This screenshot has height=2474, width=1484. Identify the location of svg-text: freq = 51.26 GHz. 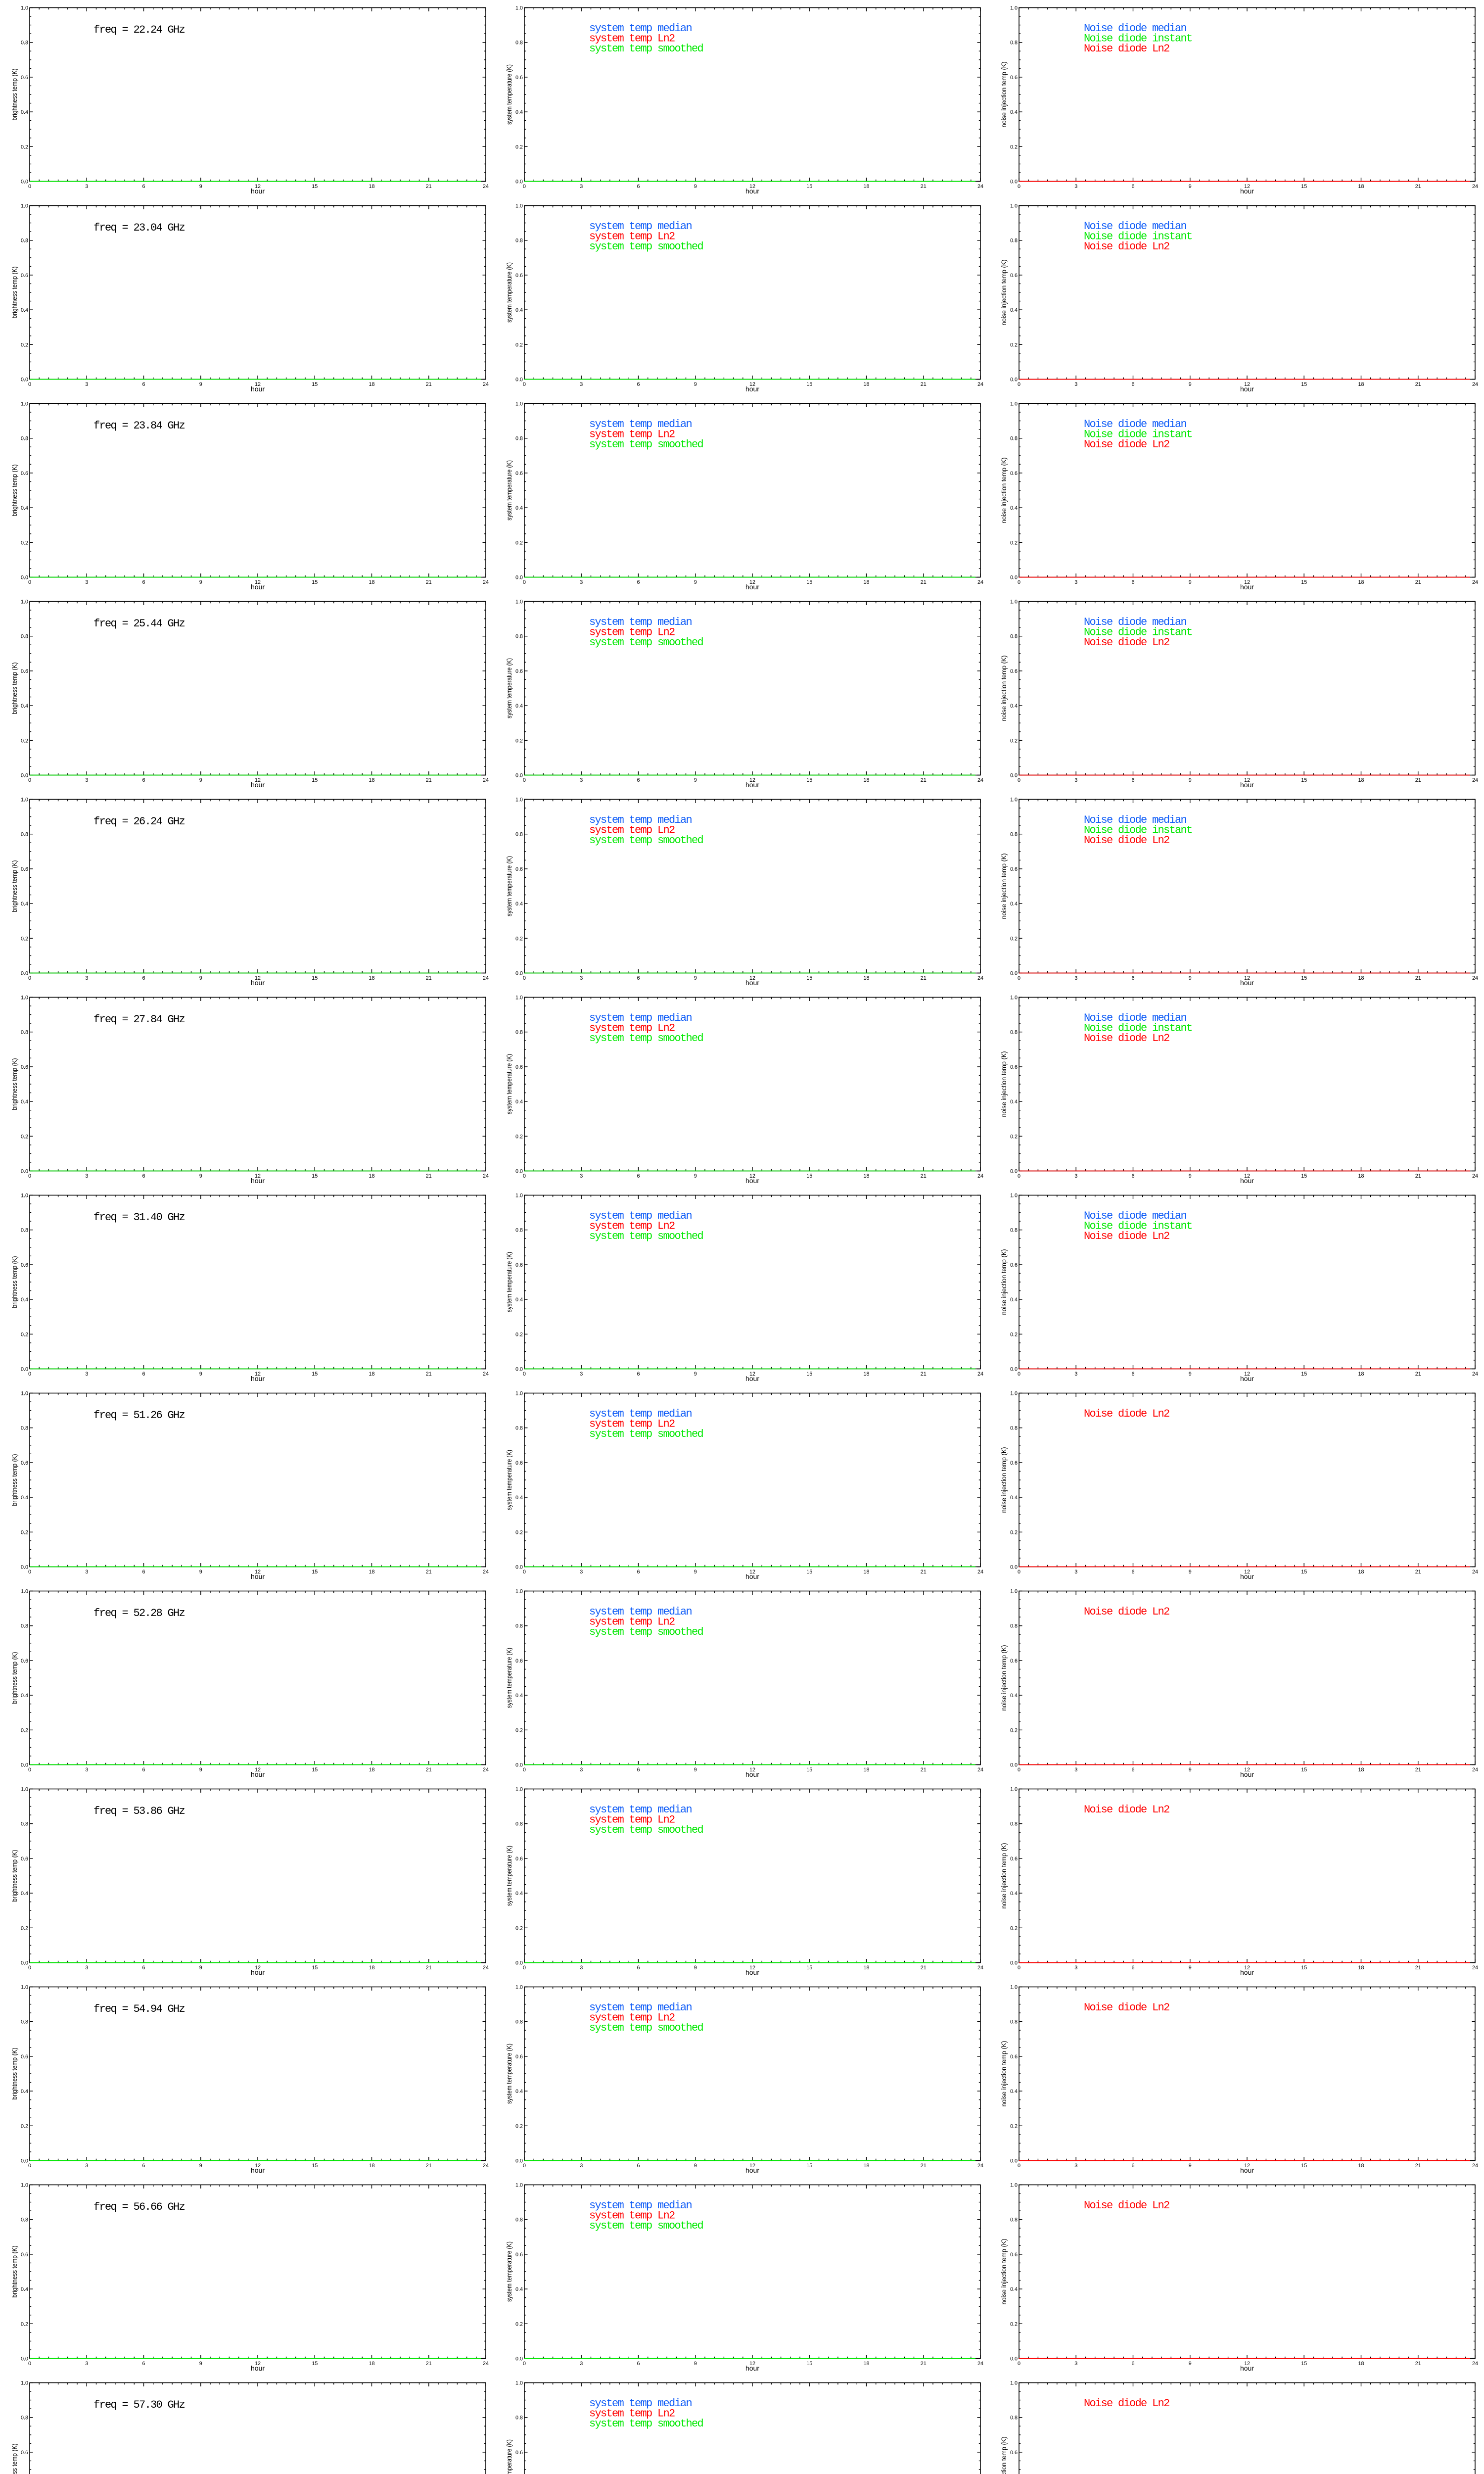
(139, 1416).